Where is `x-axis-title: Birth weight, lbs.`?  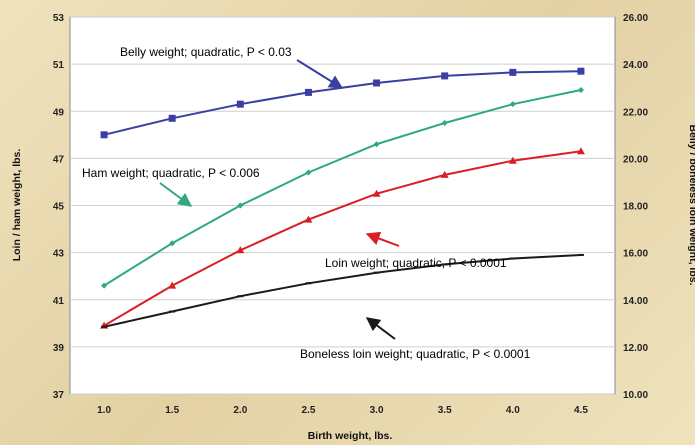 x-axis-title: Birth weight, lbs. is located at coordinates (350, 436).